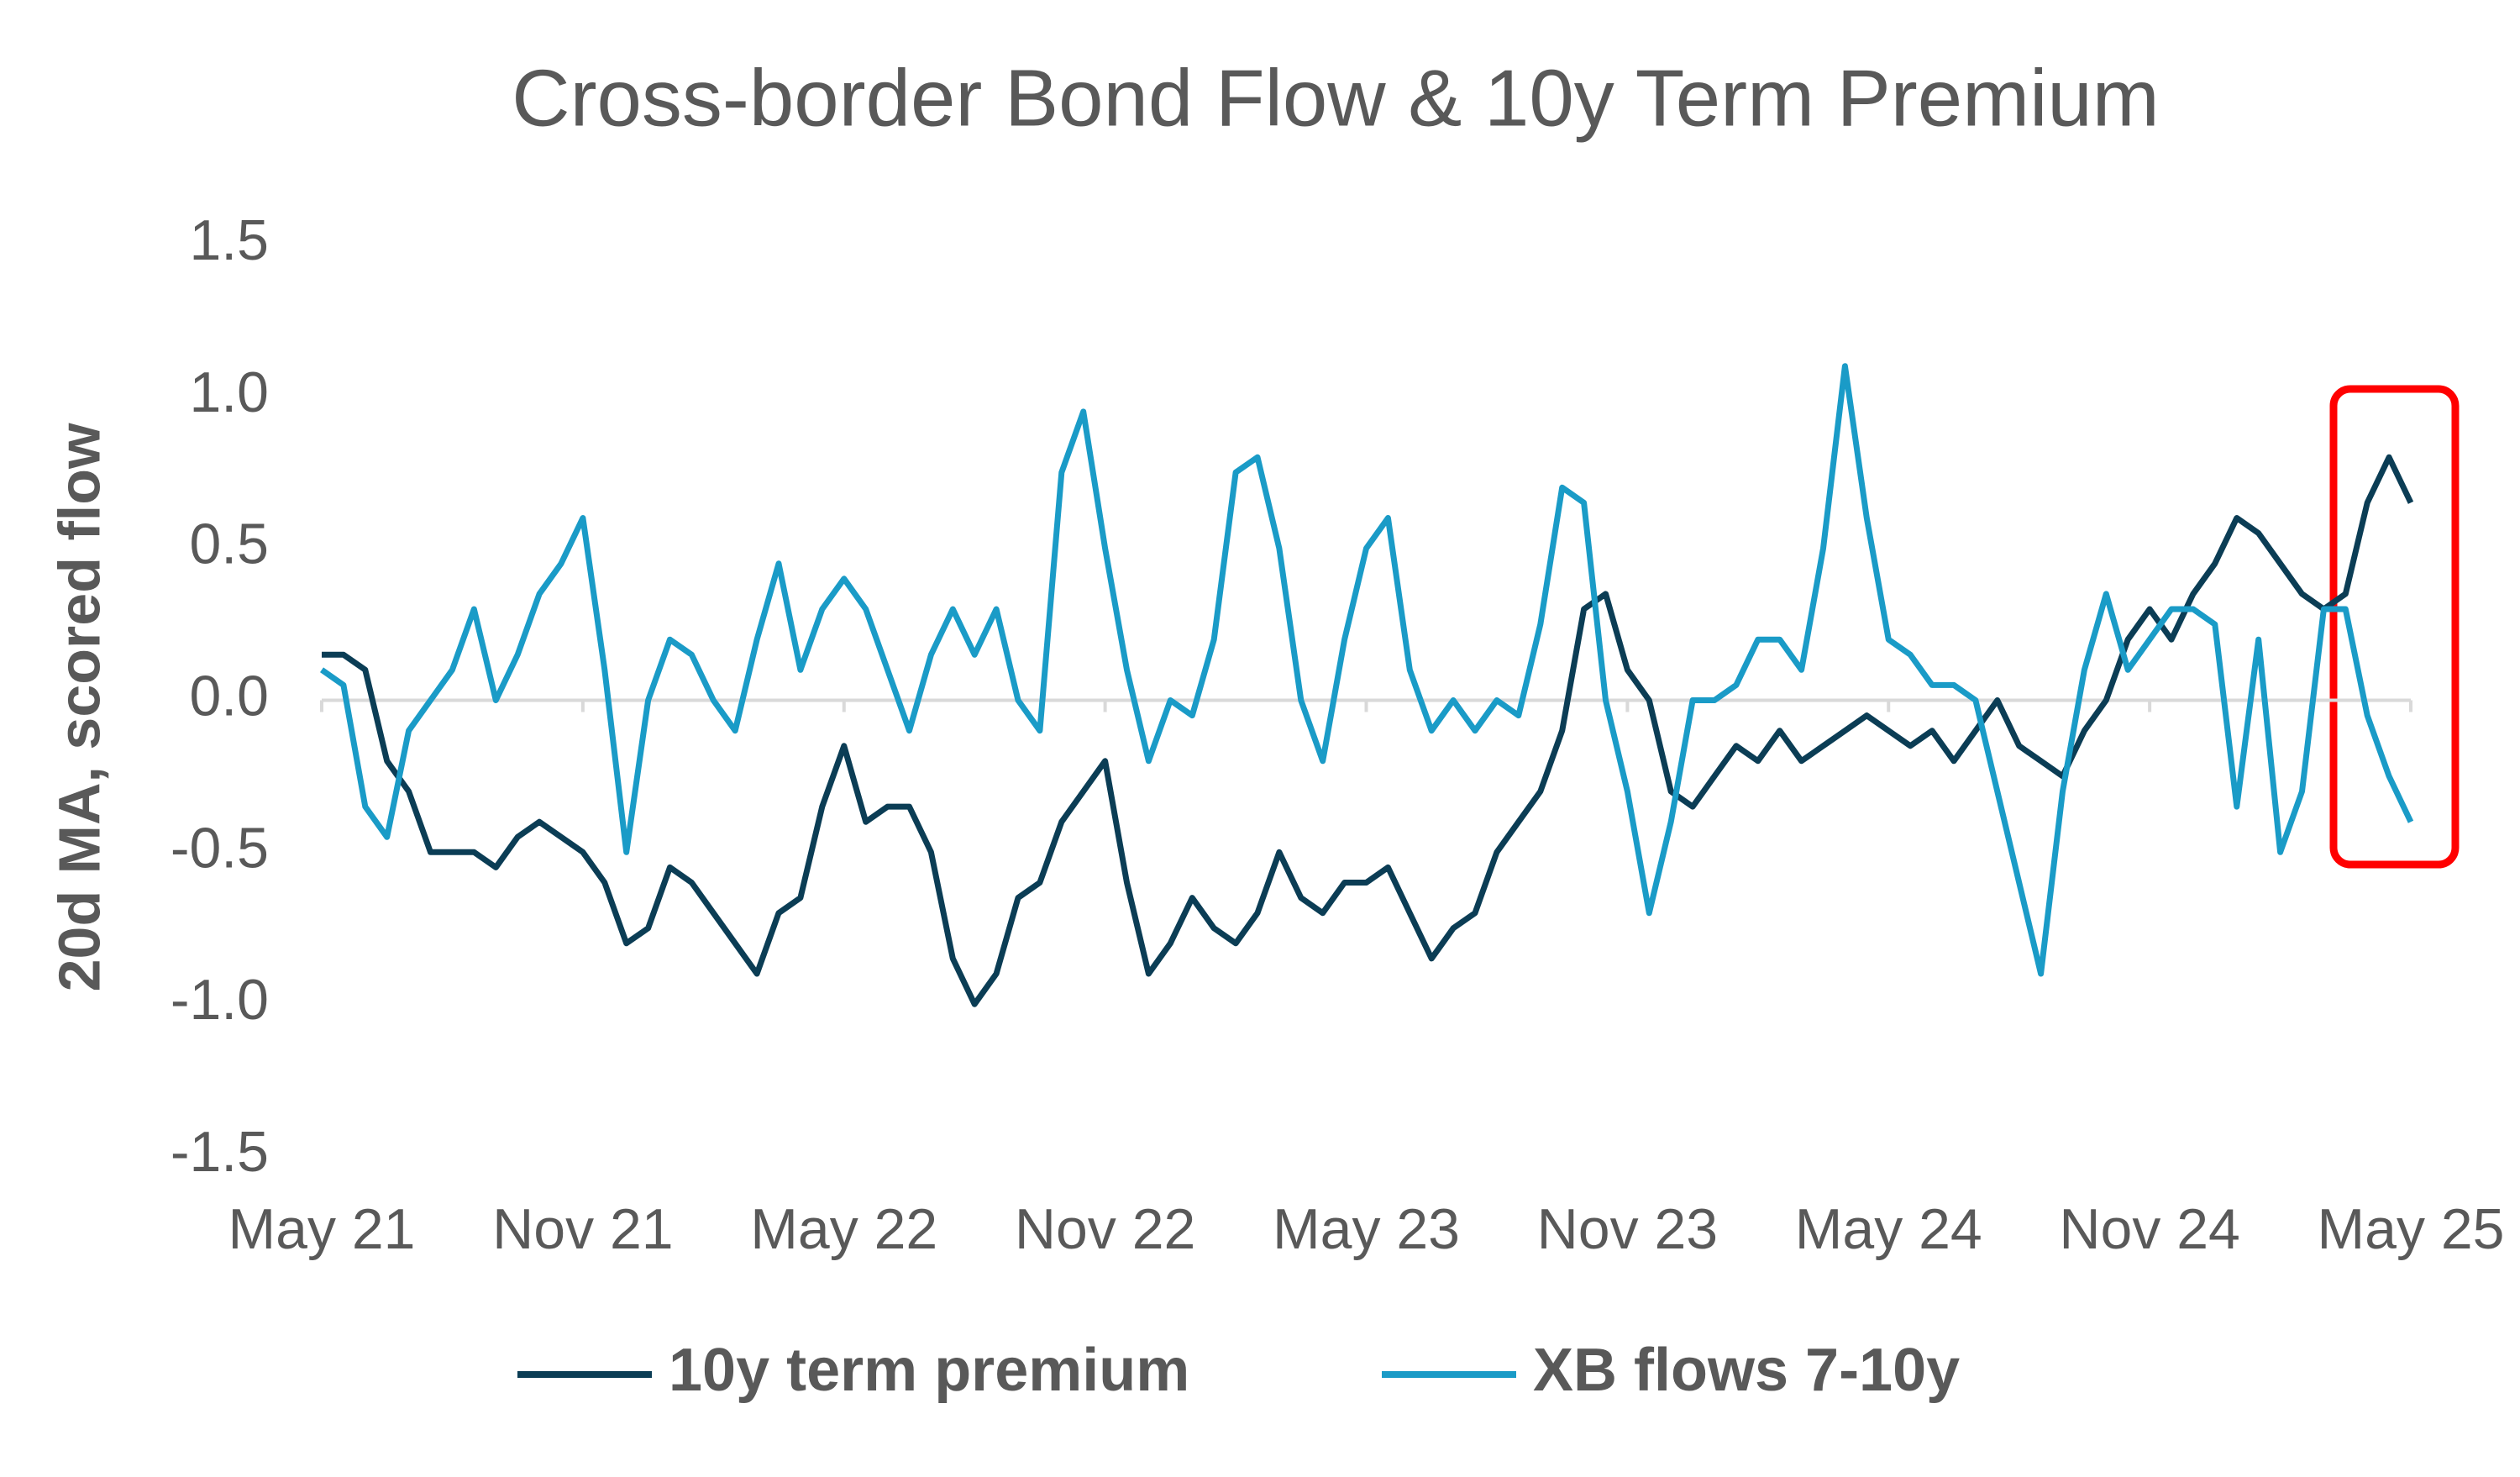 This screenshot has width=2520, height=1477. What do you see at coordinates (1366, 1229) in the screenshot?
I see `x-tick-label: May 23` at bounding box center [1366, 1229].